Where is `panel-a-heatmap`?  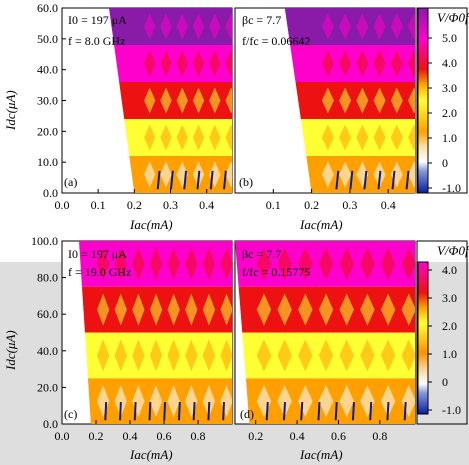
panel-a-heatmap is located at coordinates (170, 100).